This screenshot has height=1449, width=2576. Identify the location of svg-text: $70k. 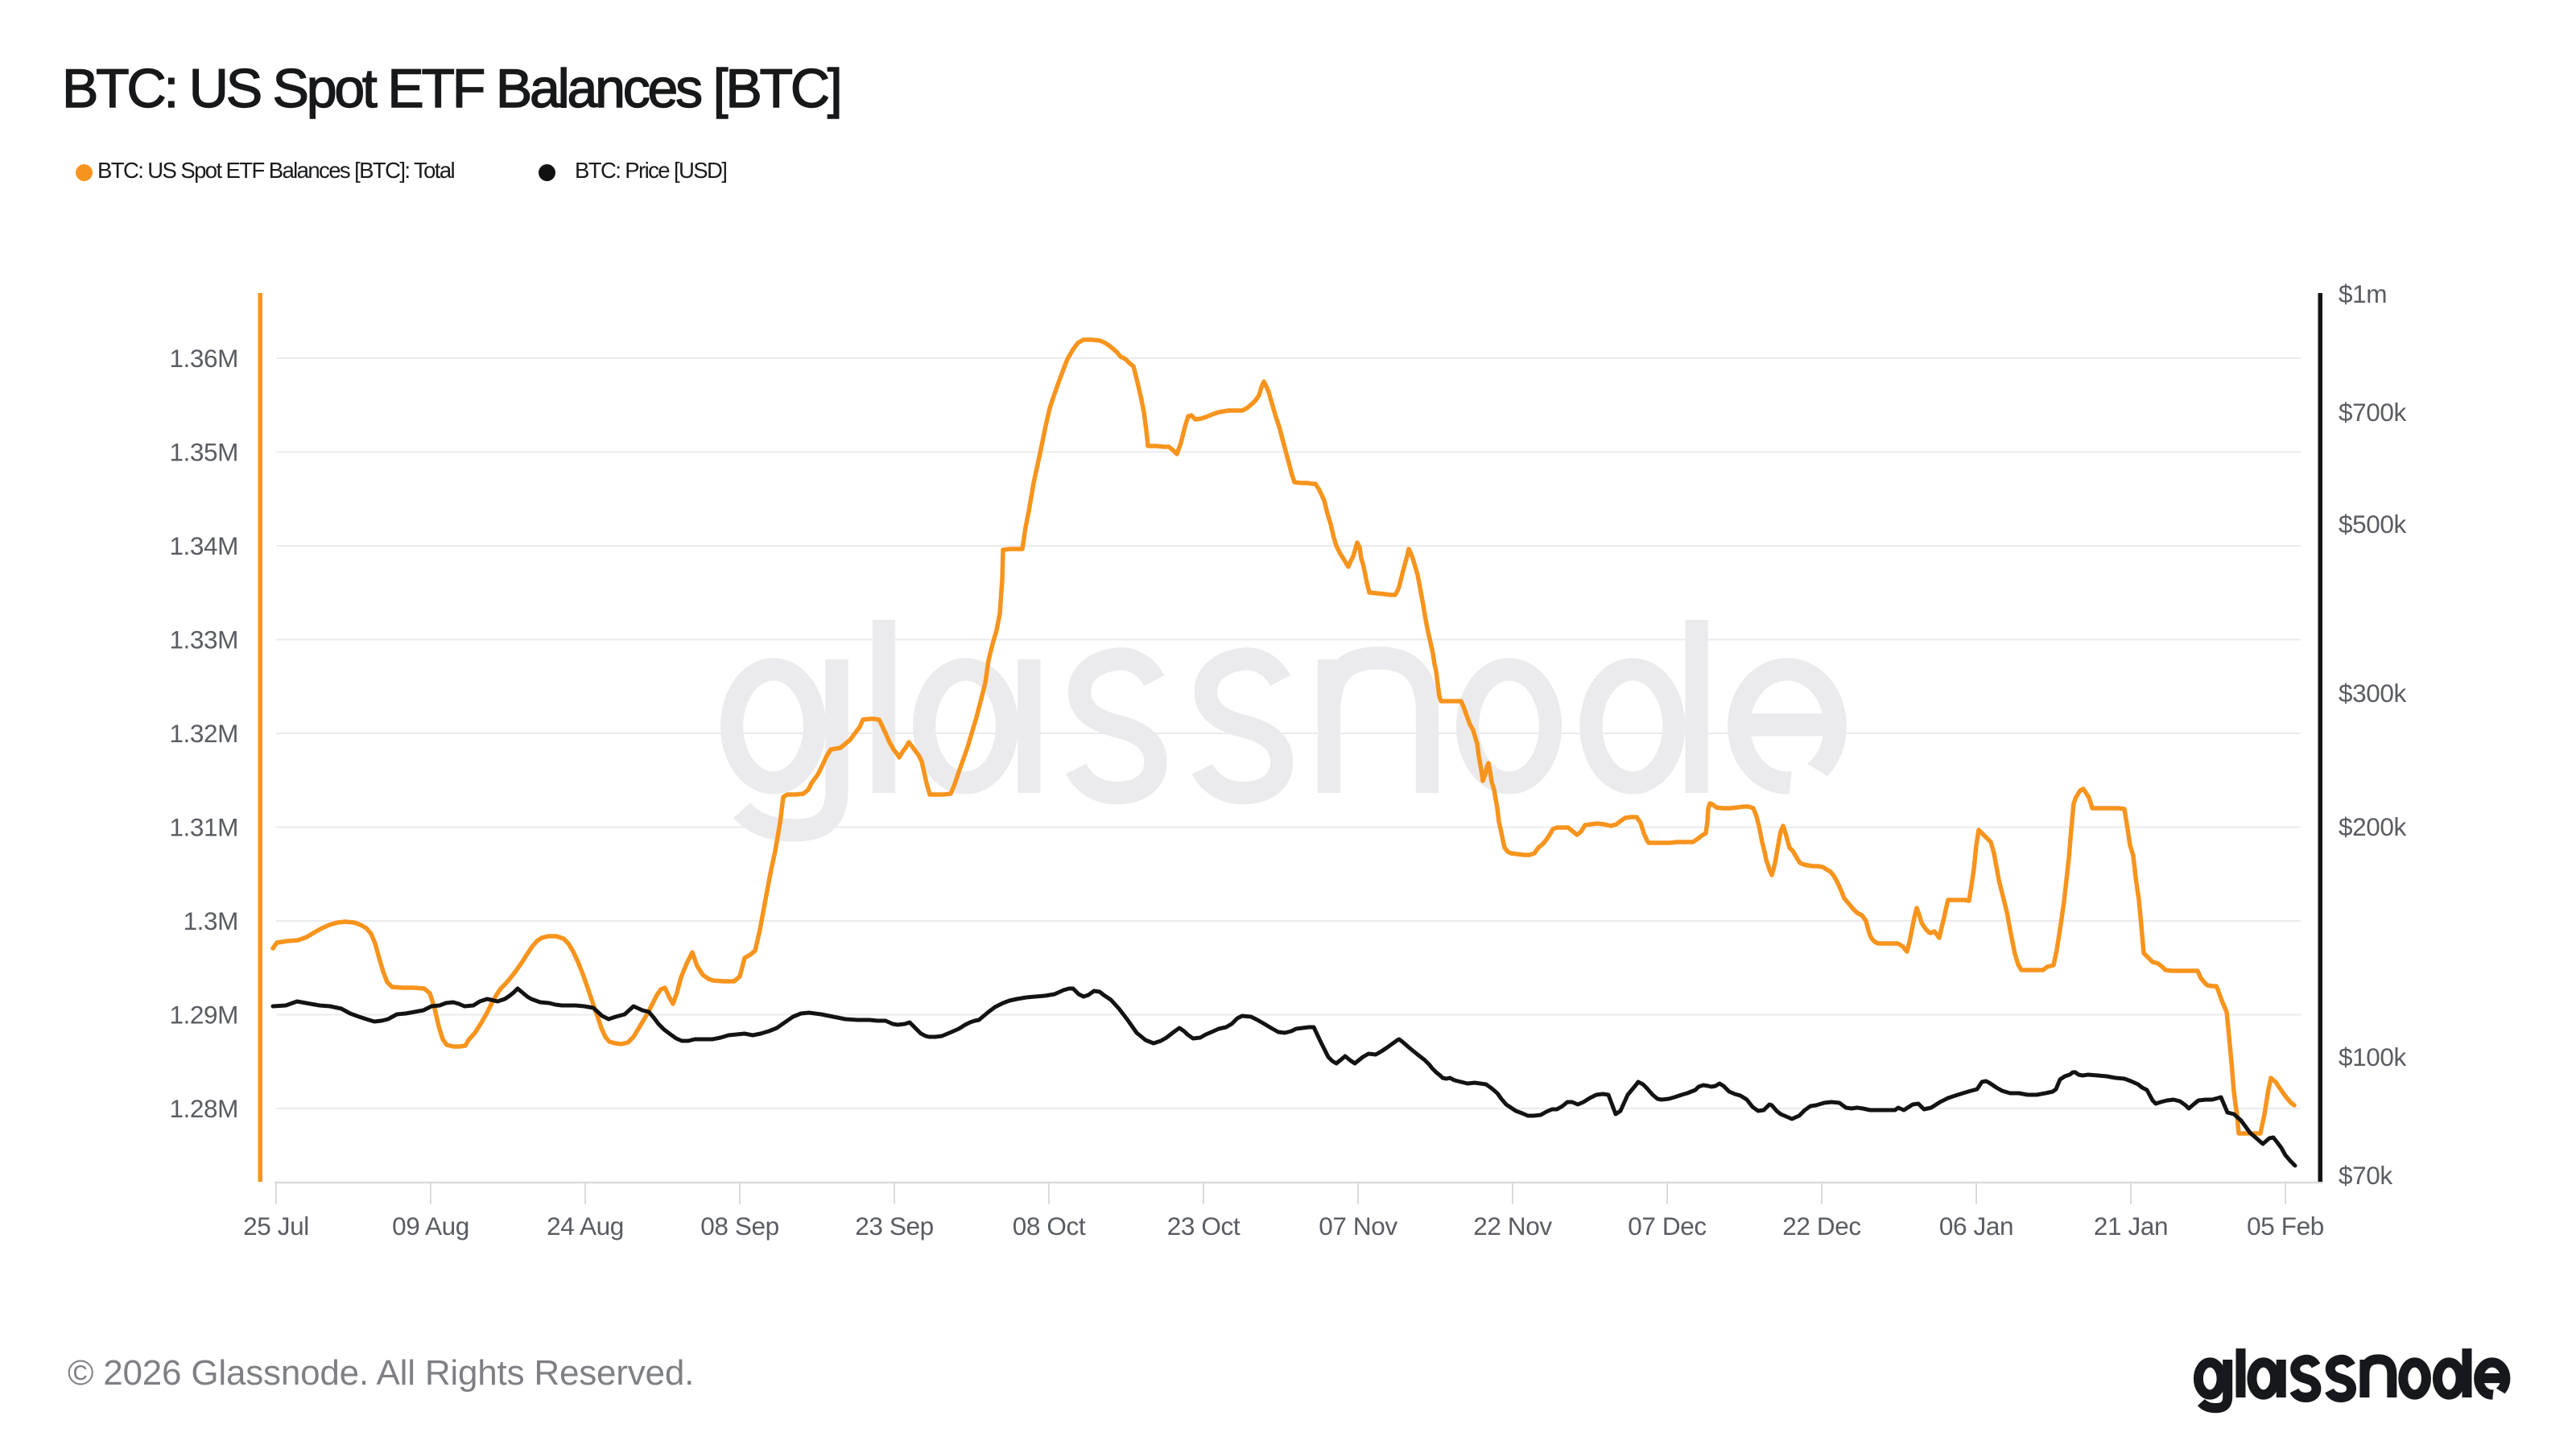
(2365, 1175).